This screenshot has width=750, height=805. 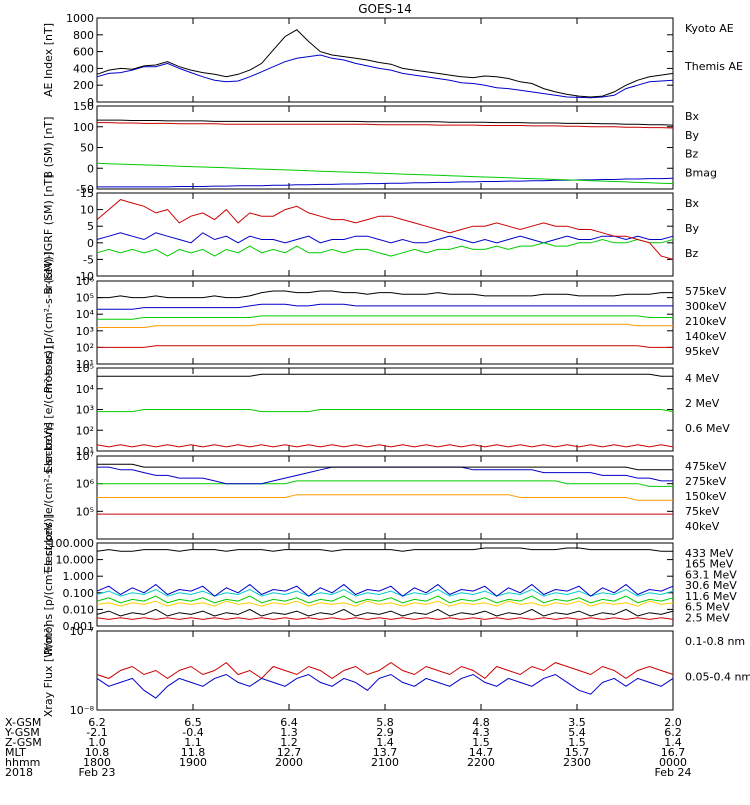 What do you see at coordinates (87, 210) in the screenshot?
I see `y-tick-label: 10` at bounding box center [87, 210].